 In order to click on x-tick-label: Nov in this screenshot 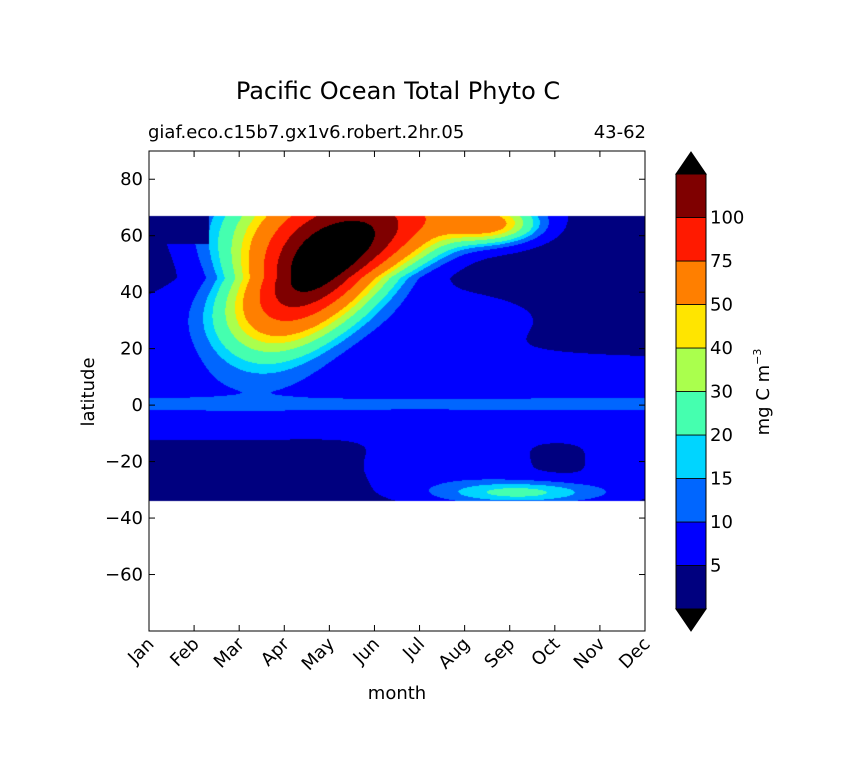, I will do `click(590, 653)`.